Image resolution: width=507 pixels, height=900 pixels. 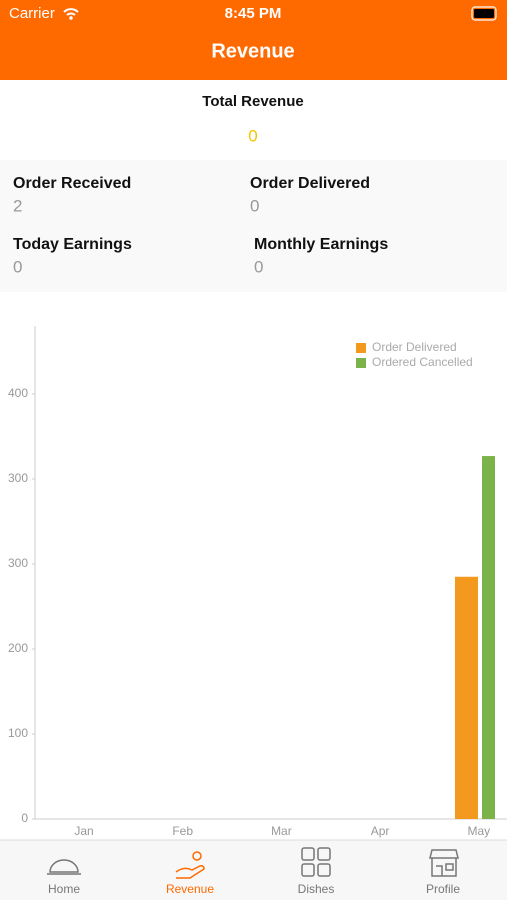 What do you see at coordinates (17, 205) in the screenshot?
I see `stat-value: 2` at bounding box center [17, 205].